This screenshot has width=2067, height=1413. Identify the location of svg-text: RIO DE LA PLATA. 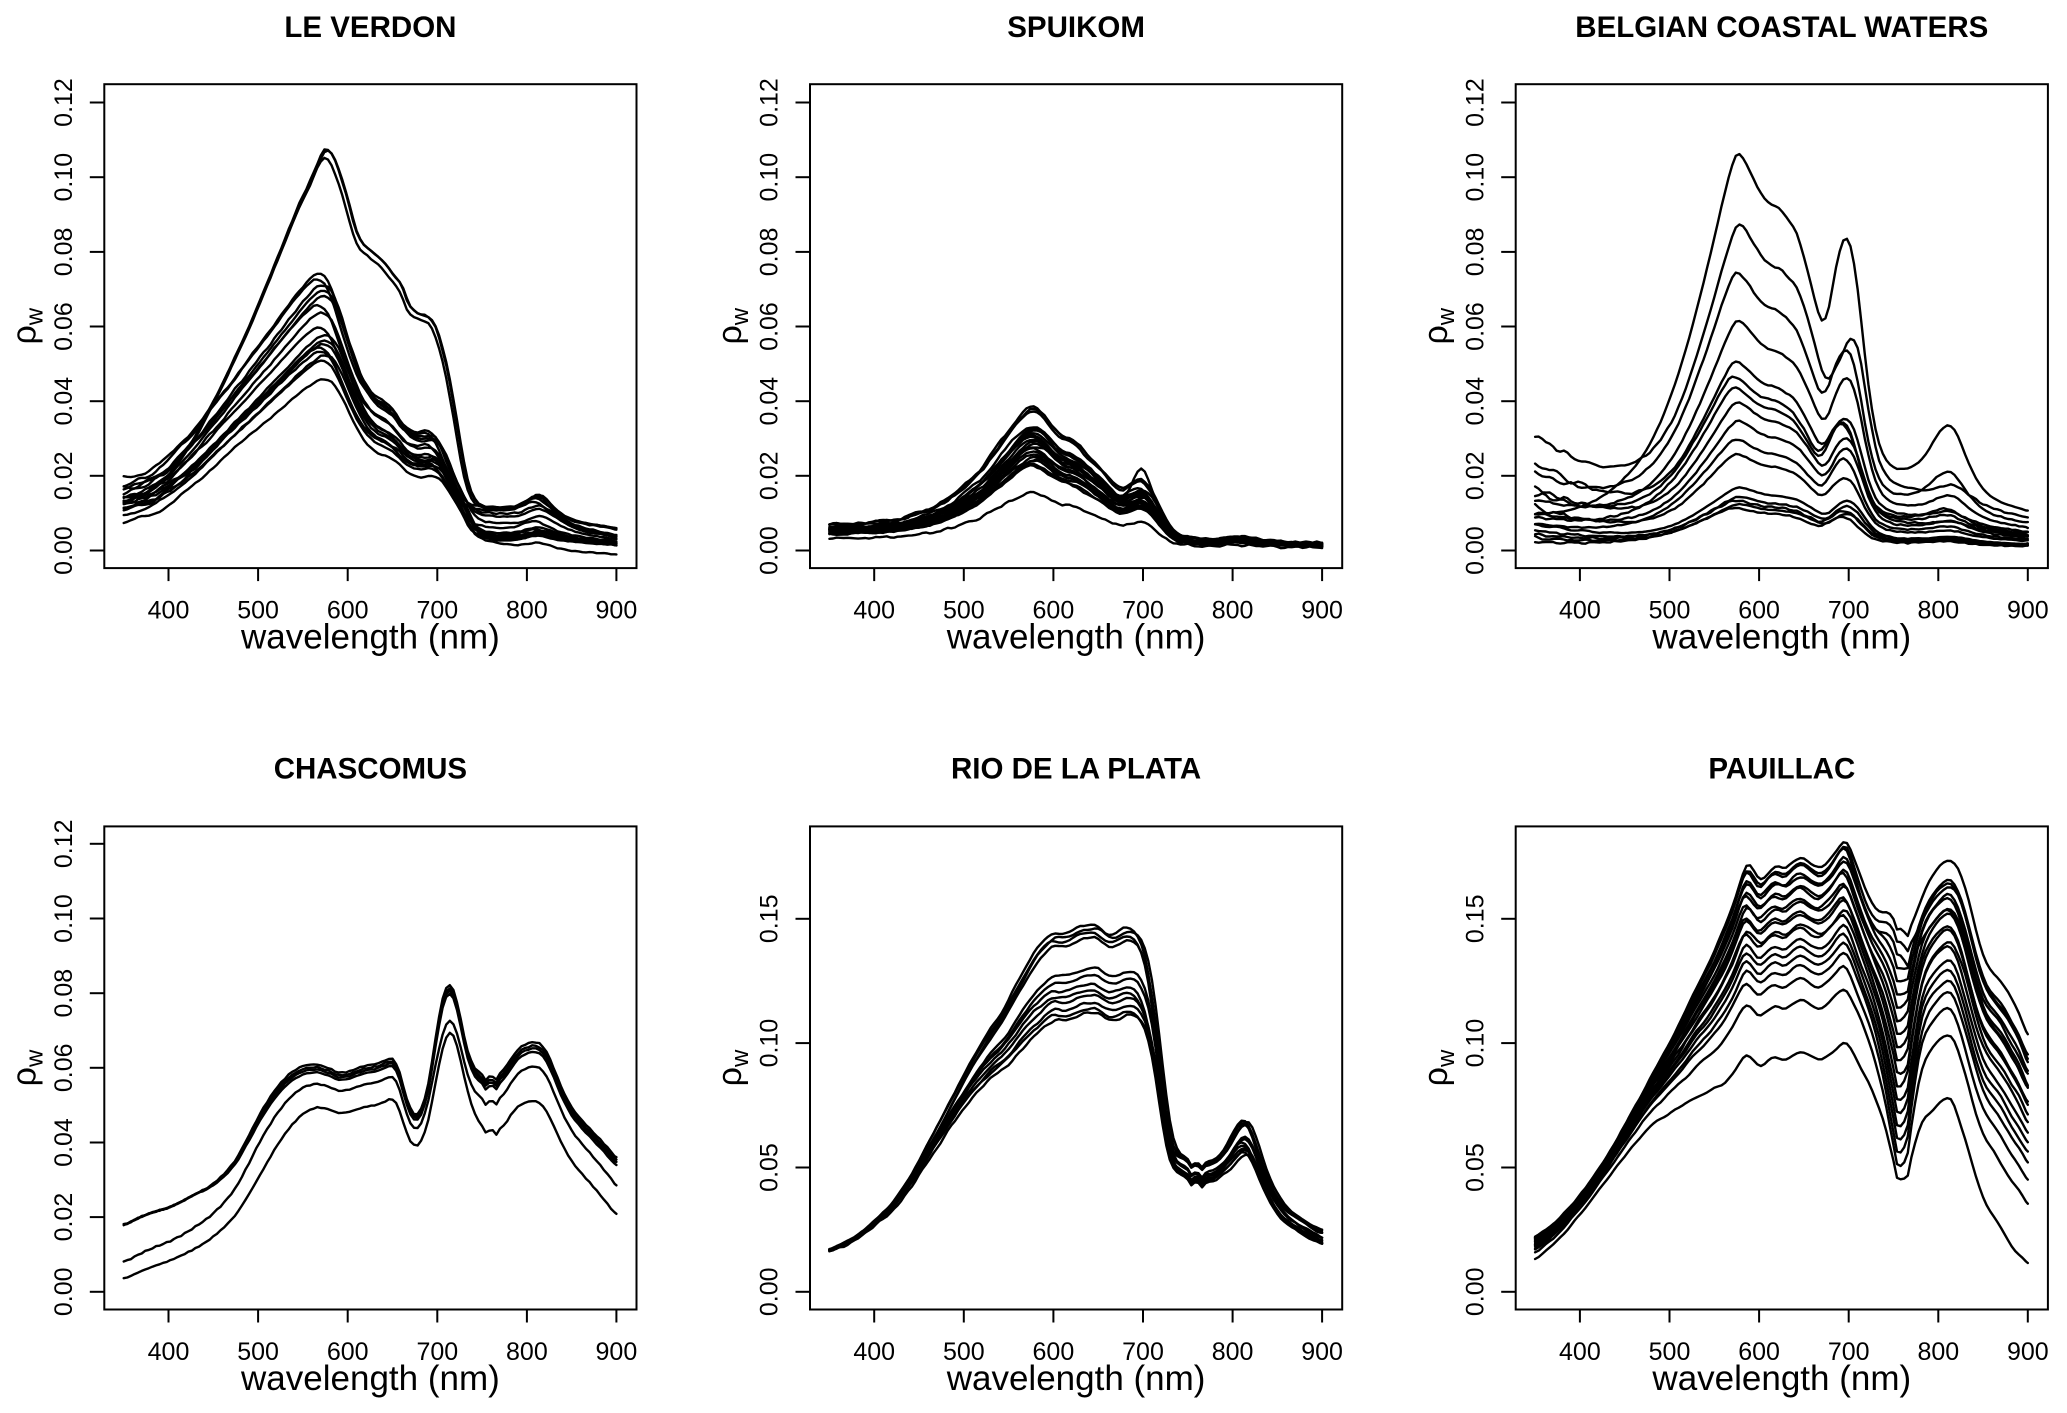
(1076, 769).